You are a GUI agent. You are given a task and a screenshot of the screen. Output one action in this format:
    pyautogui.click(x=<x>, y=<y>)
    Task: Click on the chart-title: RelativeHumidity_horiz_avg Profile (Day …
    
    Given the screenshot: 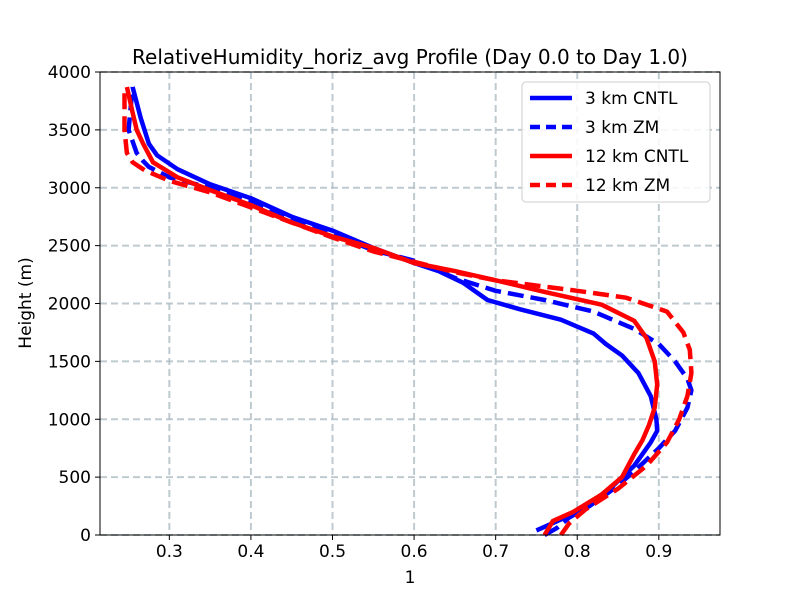 What is the action you would take?
    pyautogui.click(x=410, y=57)
    